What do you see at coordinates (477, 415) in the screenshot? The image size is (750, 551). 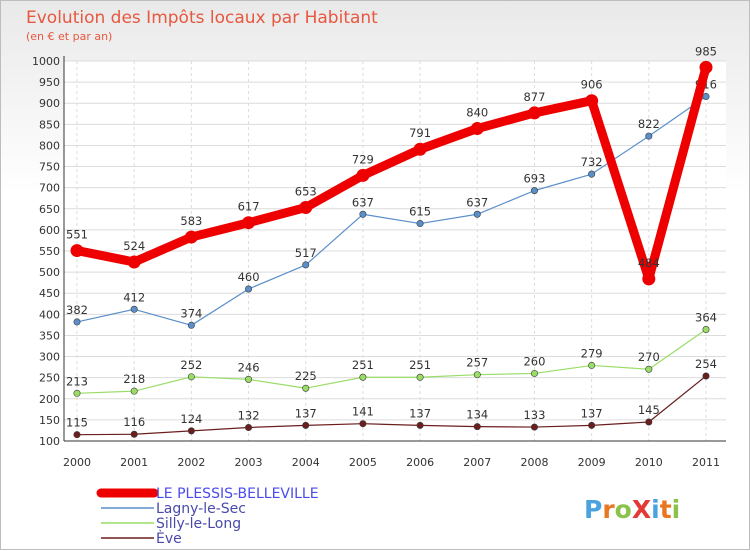 I see `data-label: 134` at bounding box center [477, 415].